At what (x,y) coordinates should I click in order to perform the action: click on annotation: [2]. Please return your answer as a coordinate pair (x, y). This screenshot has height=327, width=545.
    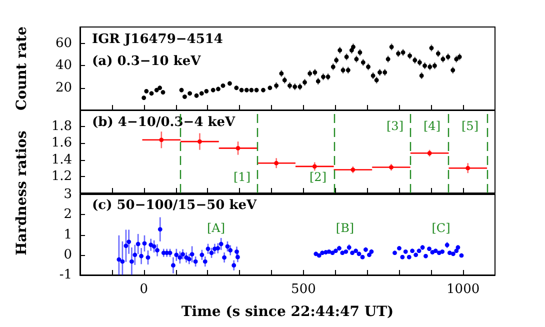
    Looking at the image, I should click on (318, 177).